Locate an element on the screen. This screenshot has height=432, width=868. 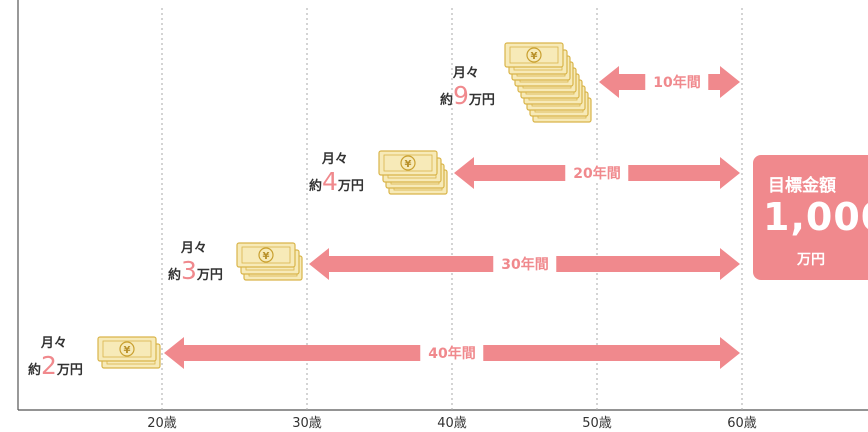
period-label-30: 30年間 is located at coordinates (525, 264).